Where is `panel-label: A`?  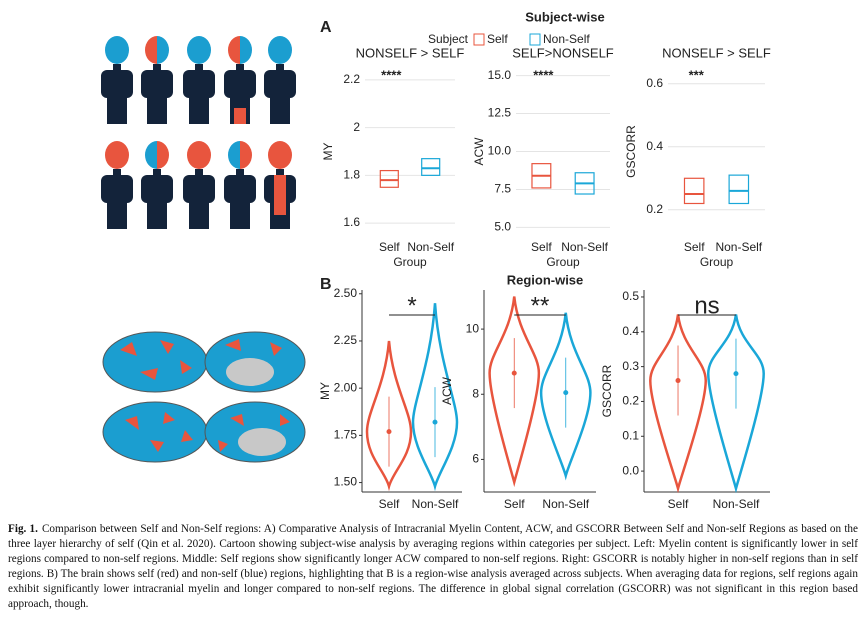 panel-label: A is located at coordinates (326, 27).